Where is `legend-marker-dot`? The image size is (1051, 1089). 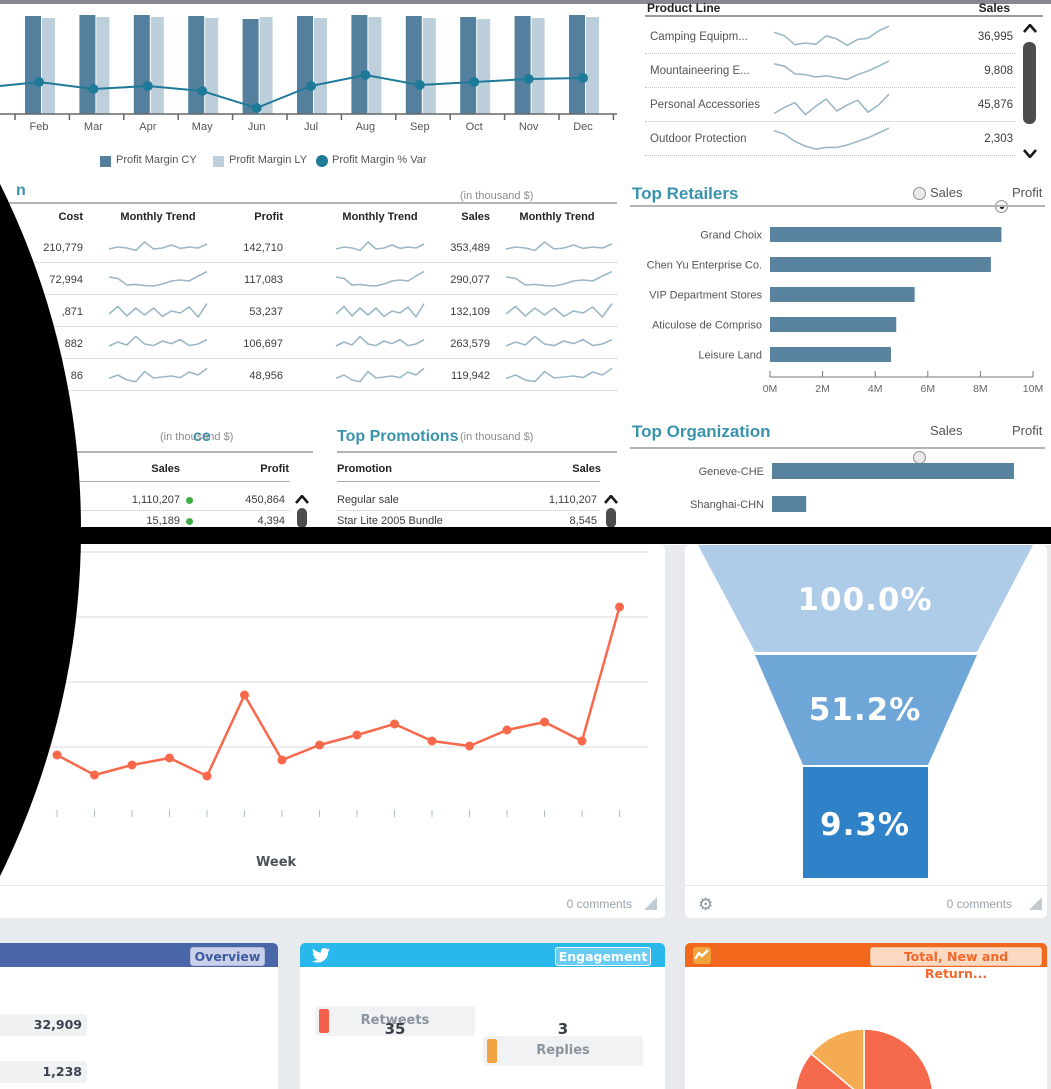
legend-marker-dot is located at coordinates (322, 161).